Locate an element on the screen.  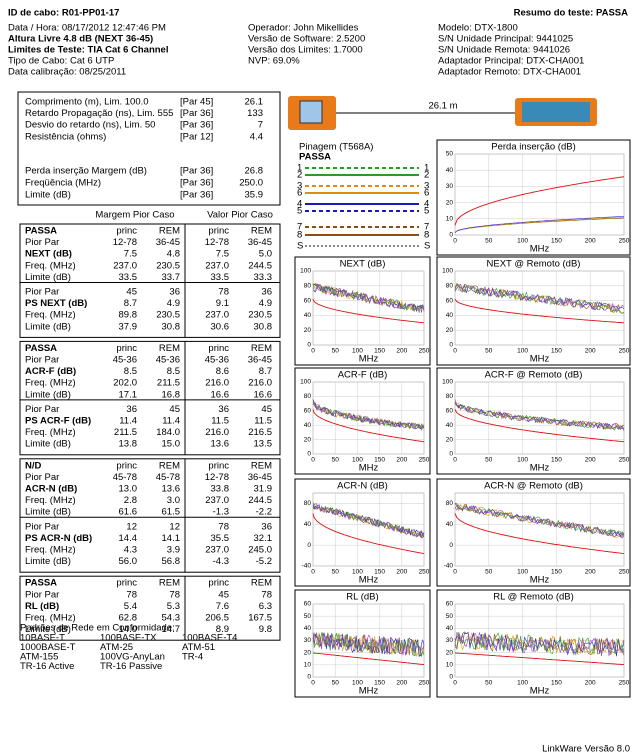
table-cell: NEXT (dB) is located at coordinates (48, 254).